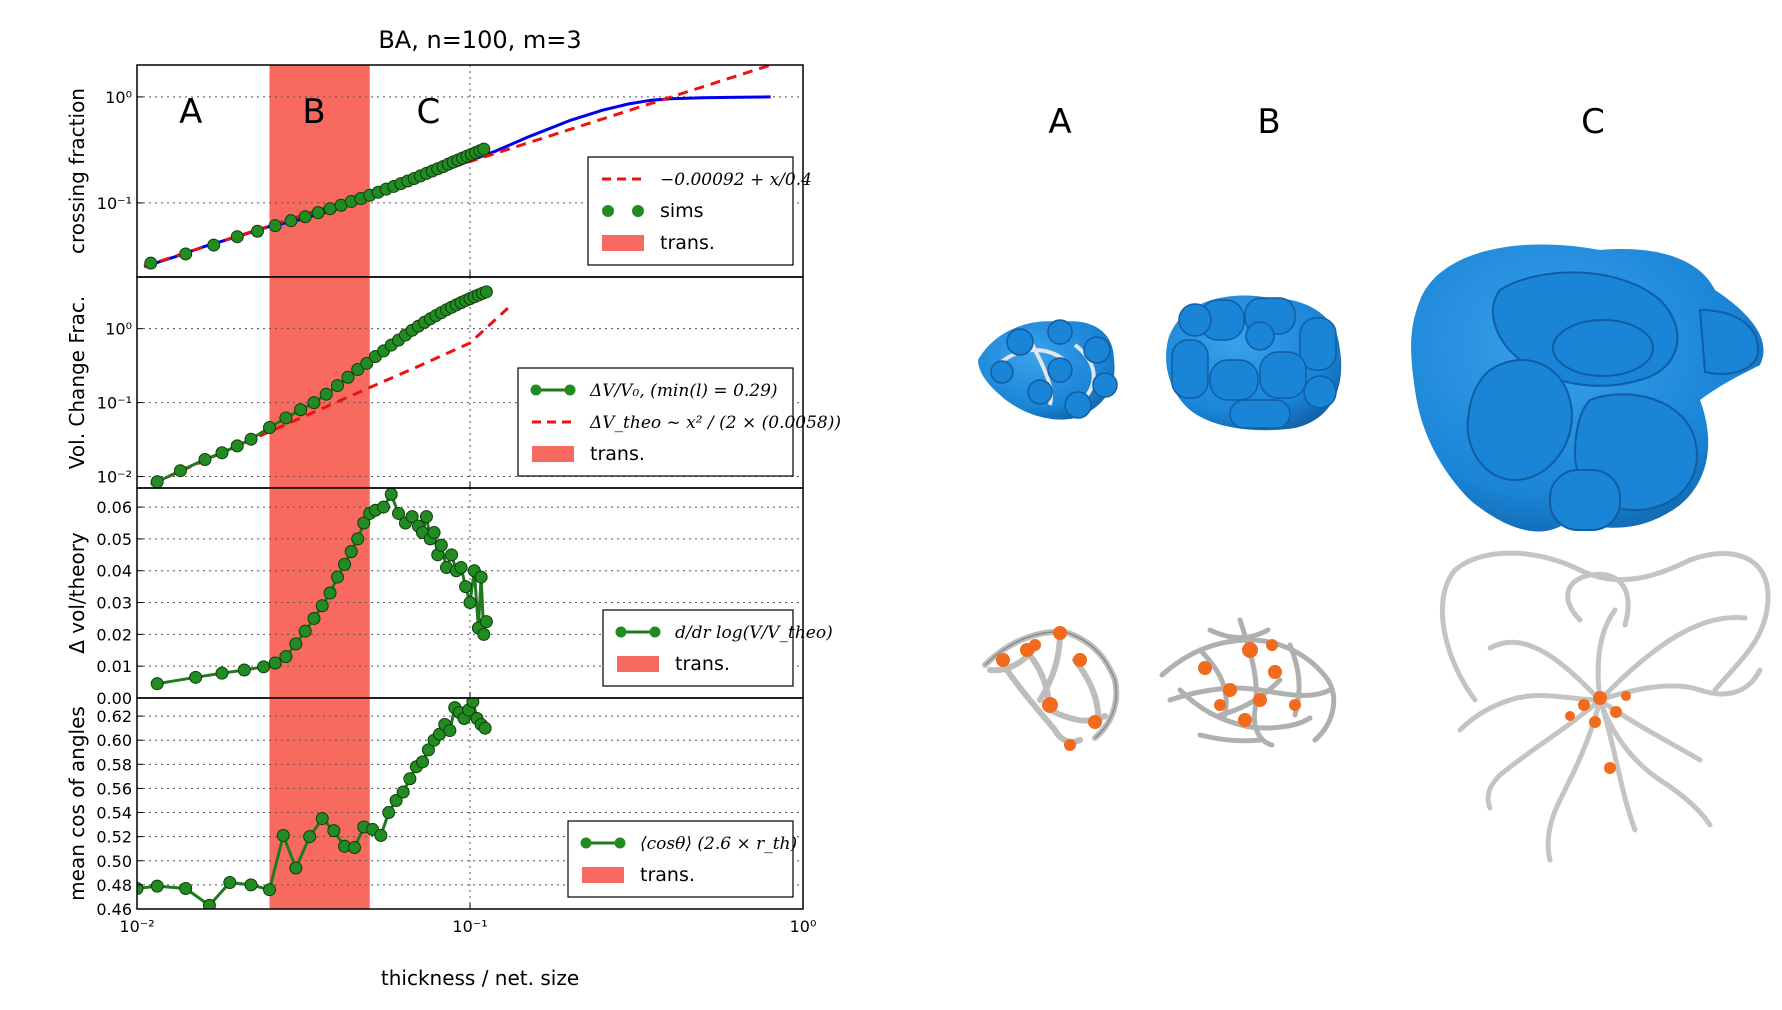  I want to click on legend-label: ΔV/V₀, (min(l) = 0.29), so click(683, 391).